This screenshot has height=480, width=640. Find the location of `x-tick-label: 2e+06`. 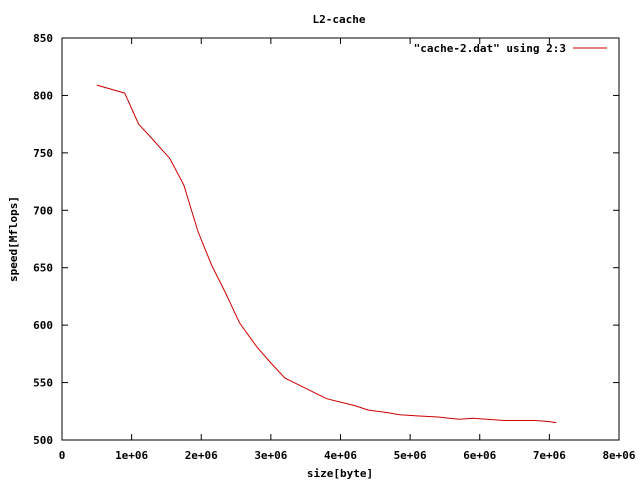

x-tick-label: 2e+06 is located at coordinates (201, 455).